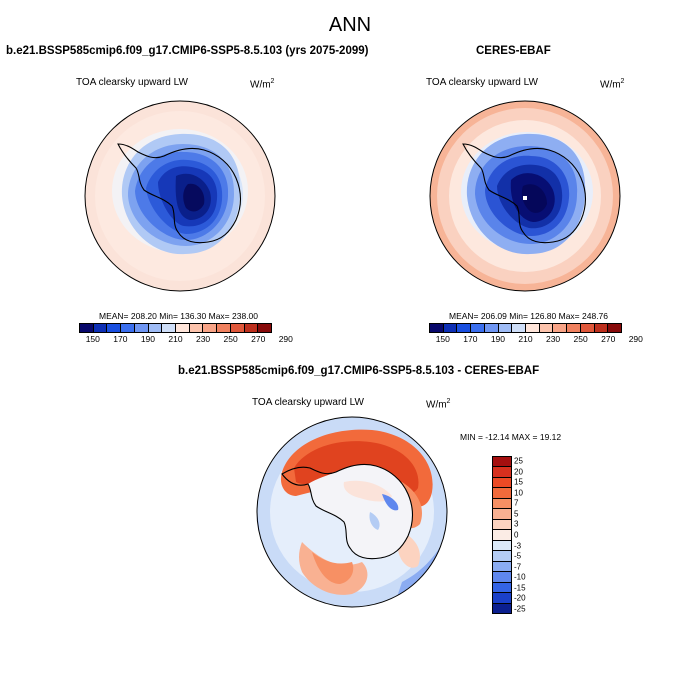 Image resolution: width=700 pixels, height=700 pixels. I want to click on colorbar-tick-label: -25, so click(520, 609).